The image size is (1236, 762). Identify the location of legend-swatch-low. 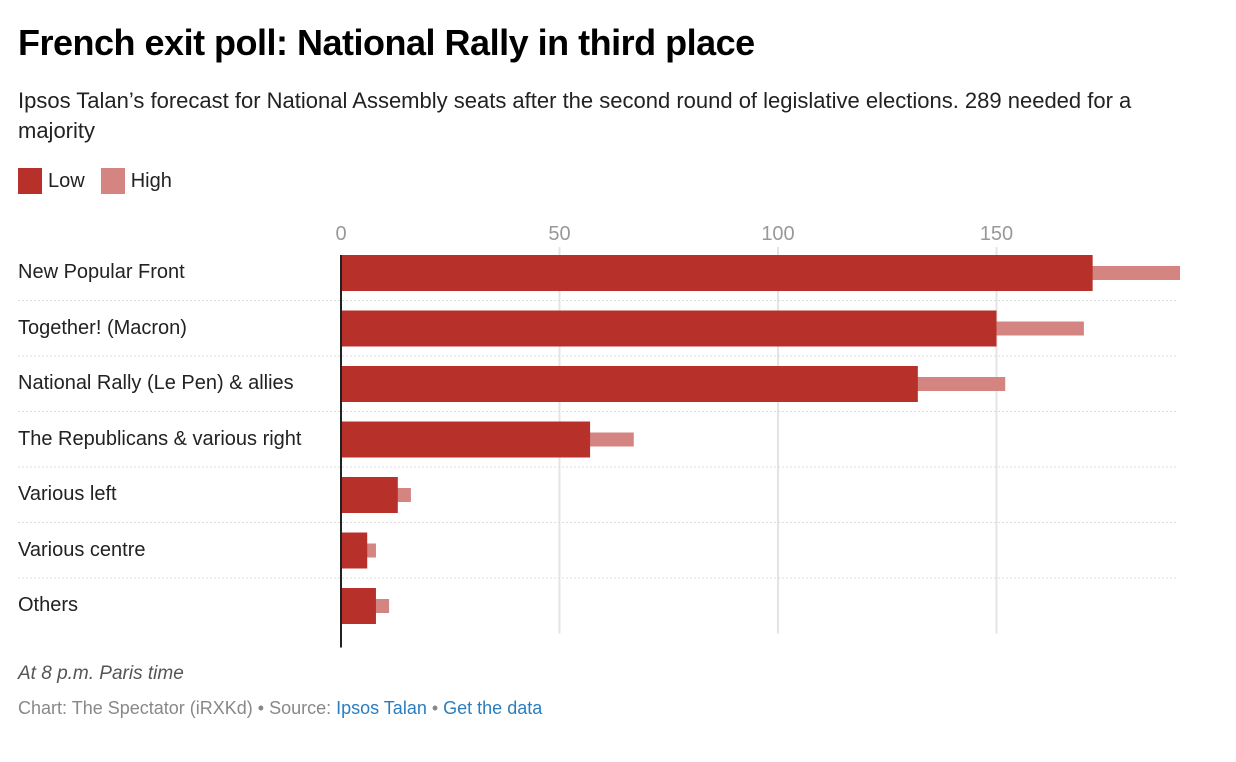
(30, 181).